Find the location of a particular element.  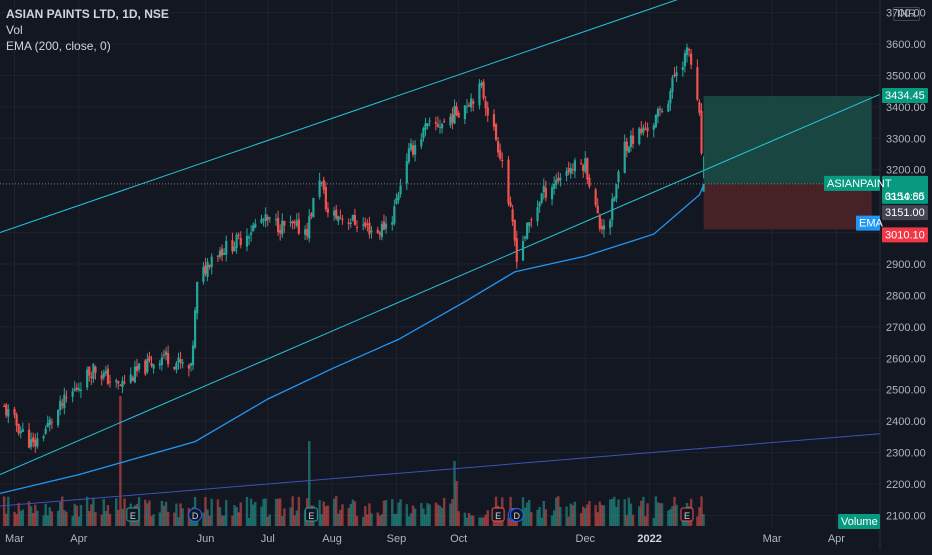

ema-value-tag: 3151.00 is located at coordinates (905, 213).